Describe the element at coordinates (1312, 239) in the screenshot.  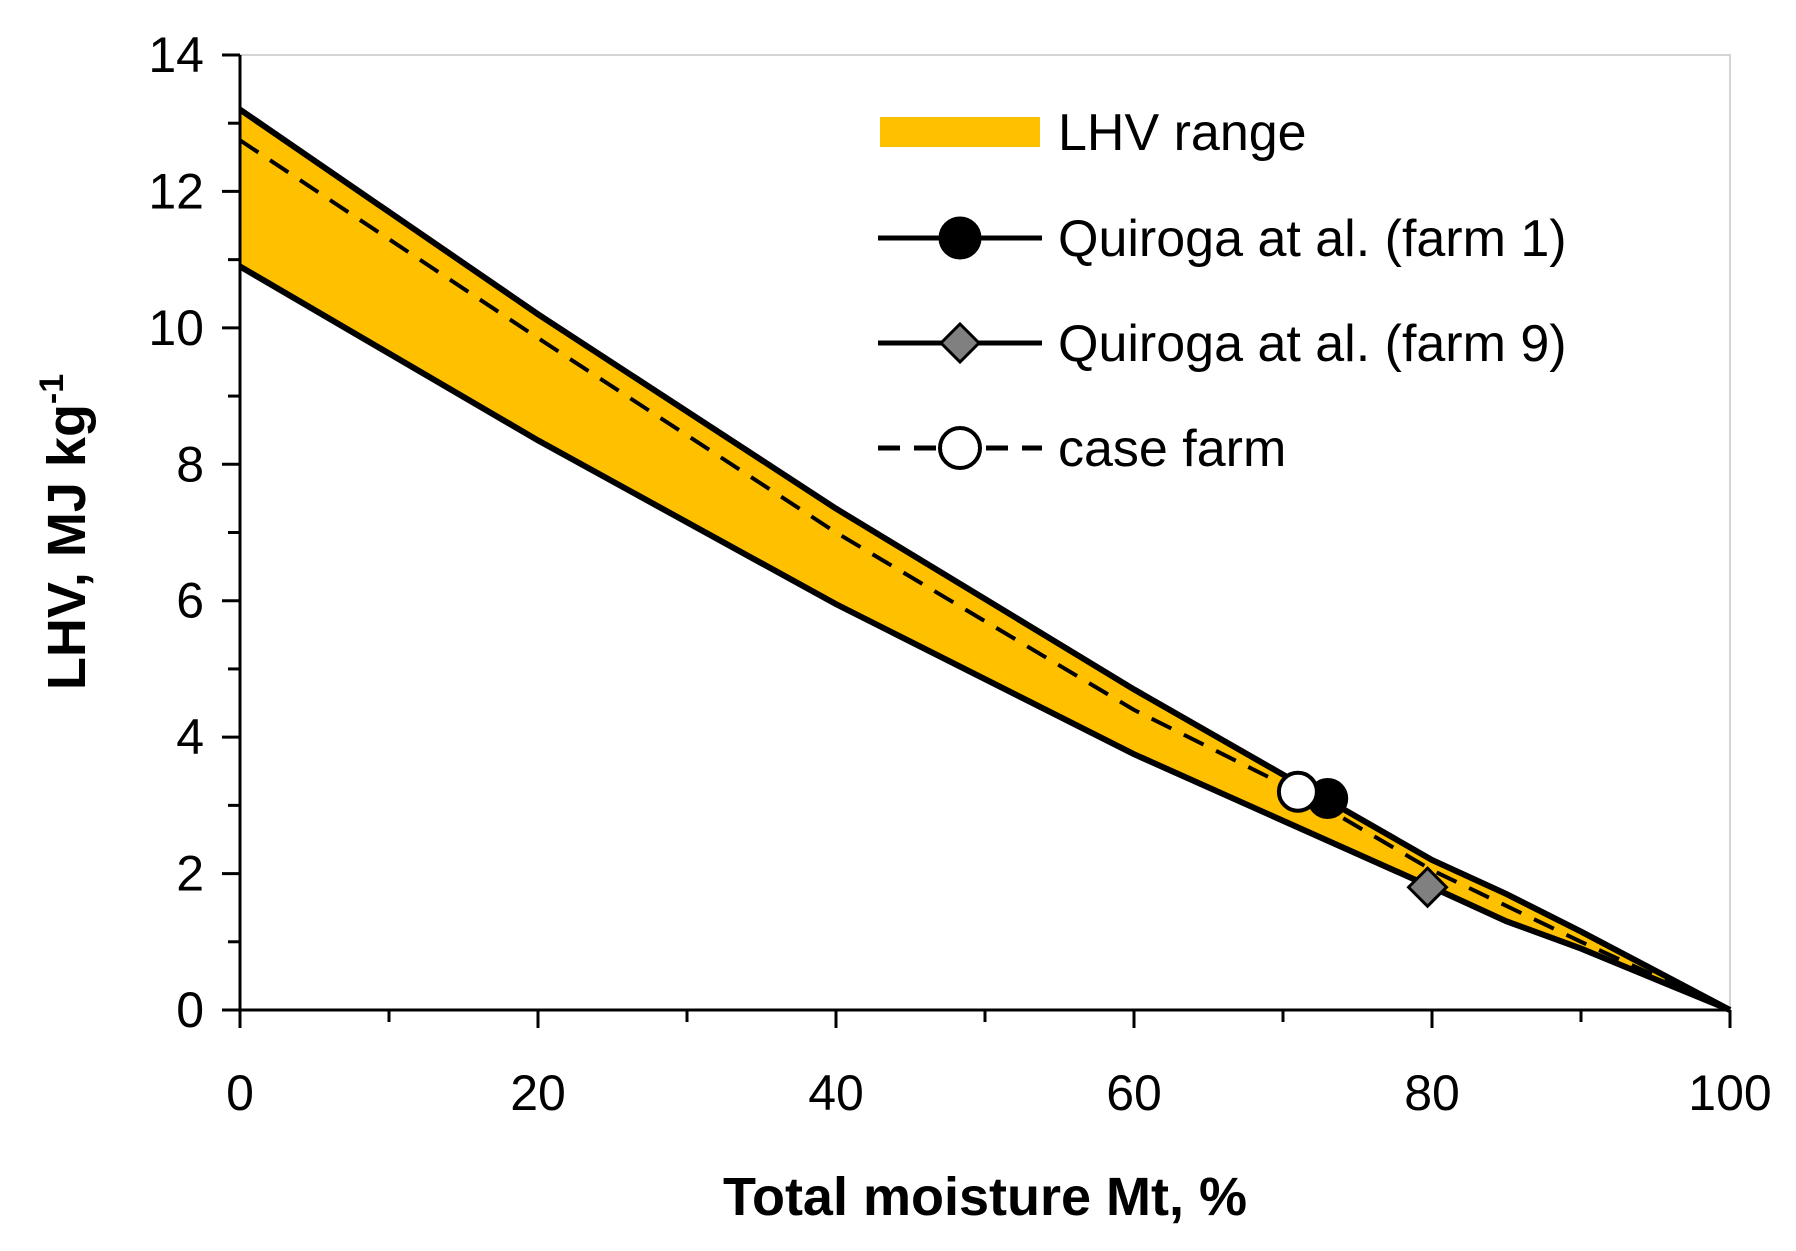
I see `legend-farm1-label: Quiroga at al. (farm 1)` at that location.